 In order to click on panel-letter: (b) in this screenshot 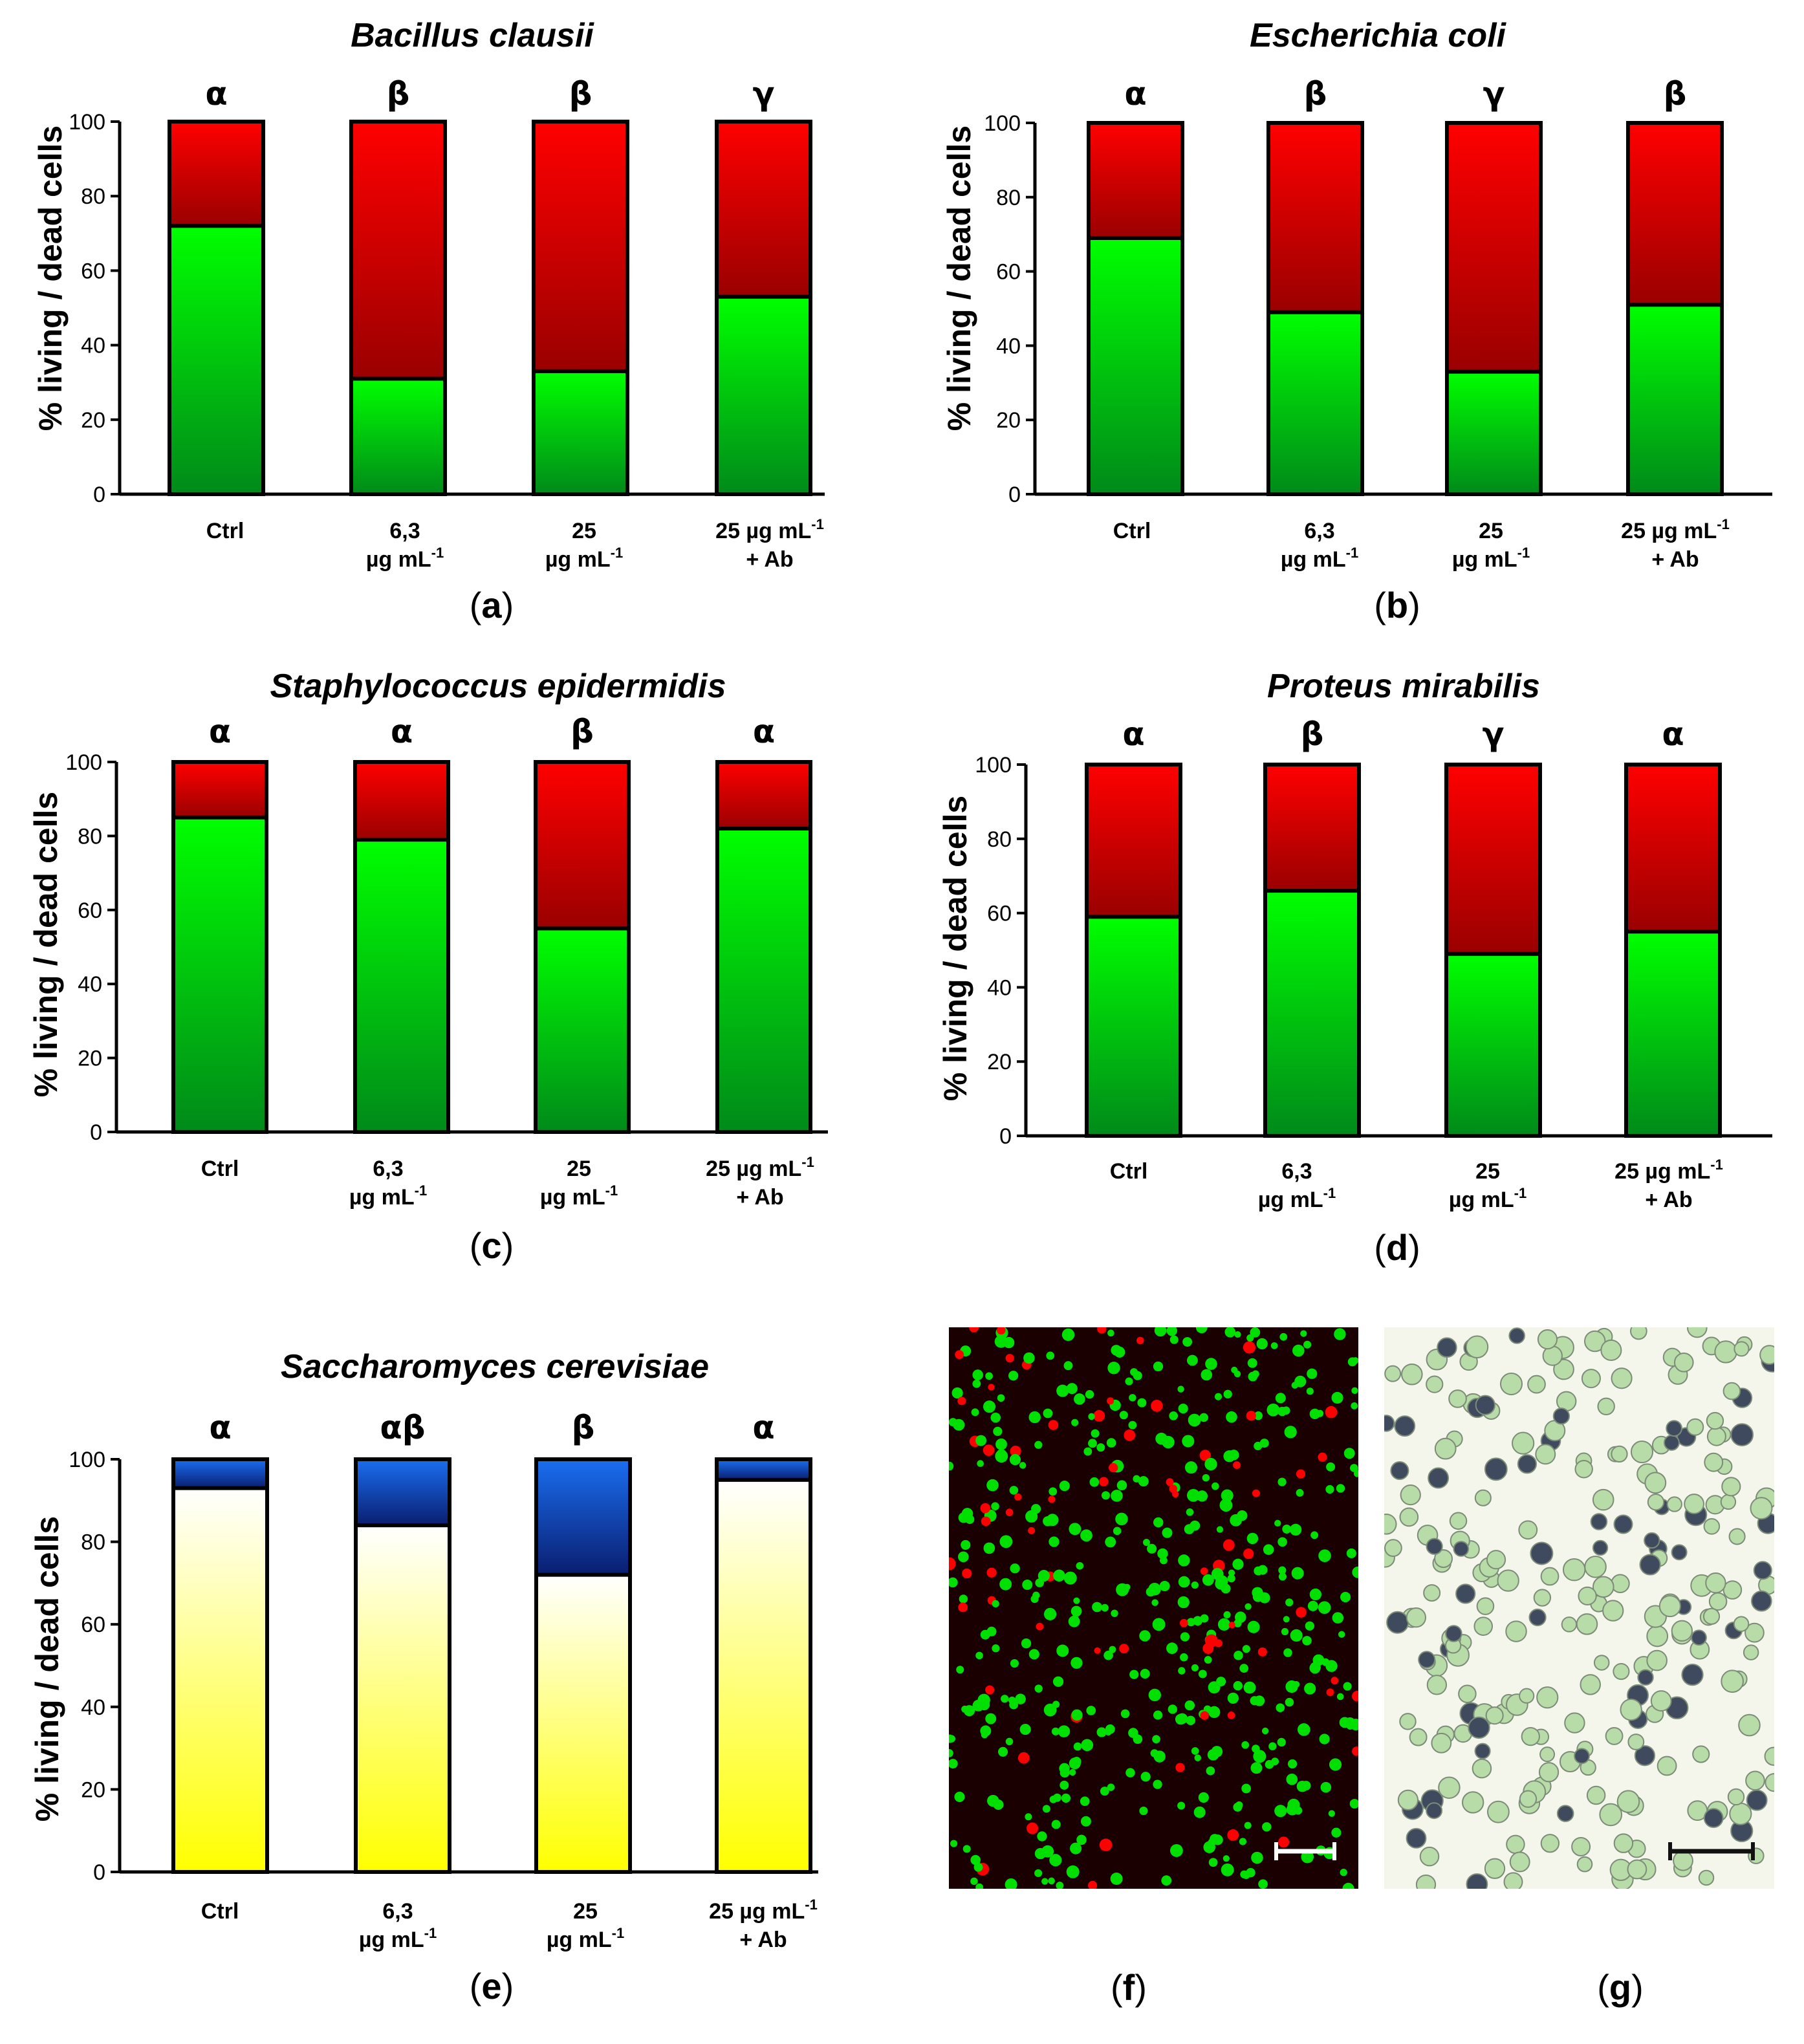, I will do `click(1397, 605)`.